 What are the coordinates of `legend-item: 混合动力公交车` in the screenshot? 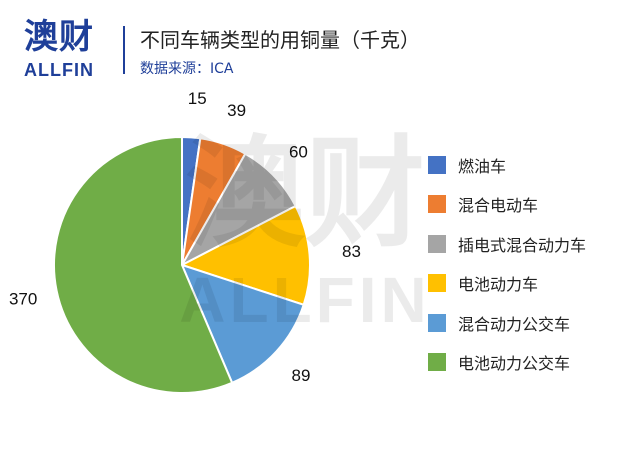 It's located at (507, 323).